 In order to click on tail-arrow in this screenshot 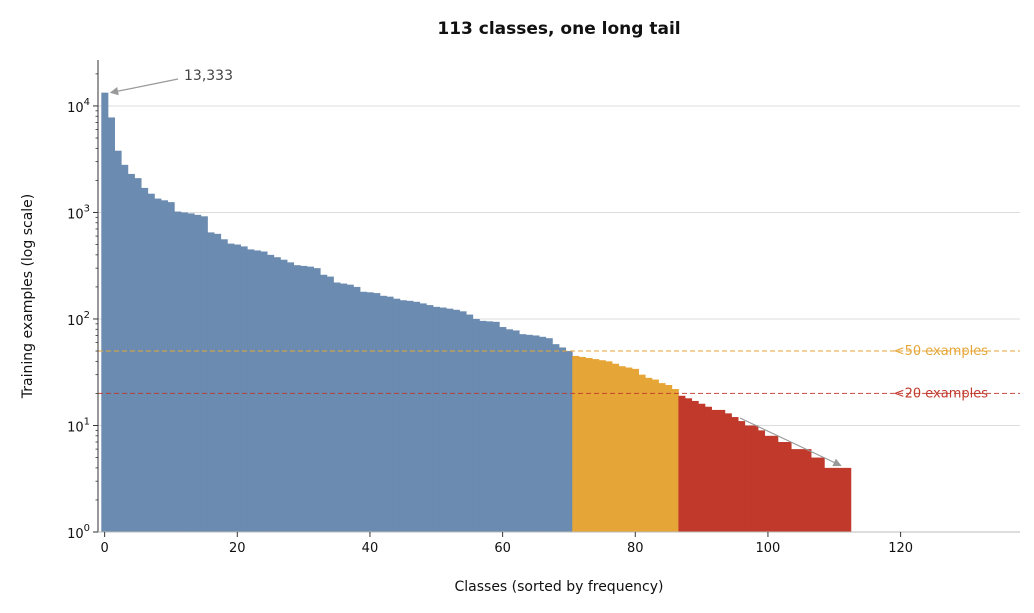, I will do `click(790, 442)`.